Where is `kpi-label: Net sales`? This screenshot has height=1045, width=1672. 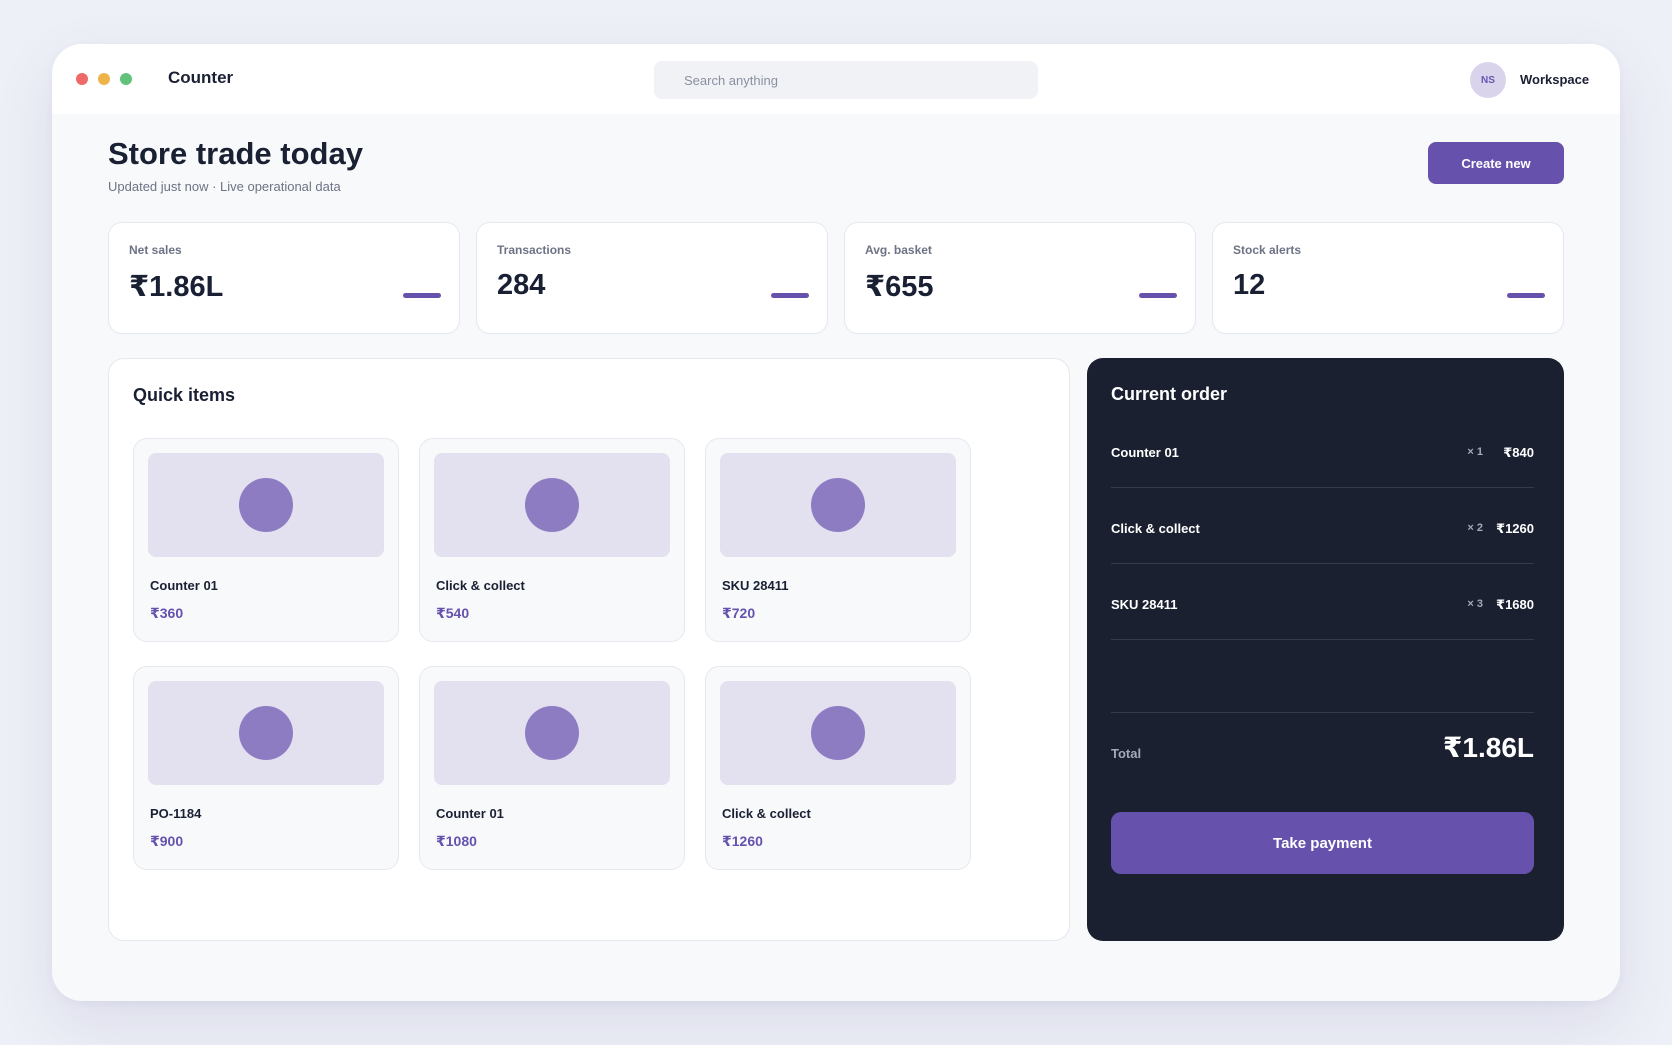 kpi-label: Net sales is located at coordinates (155, 250).